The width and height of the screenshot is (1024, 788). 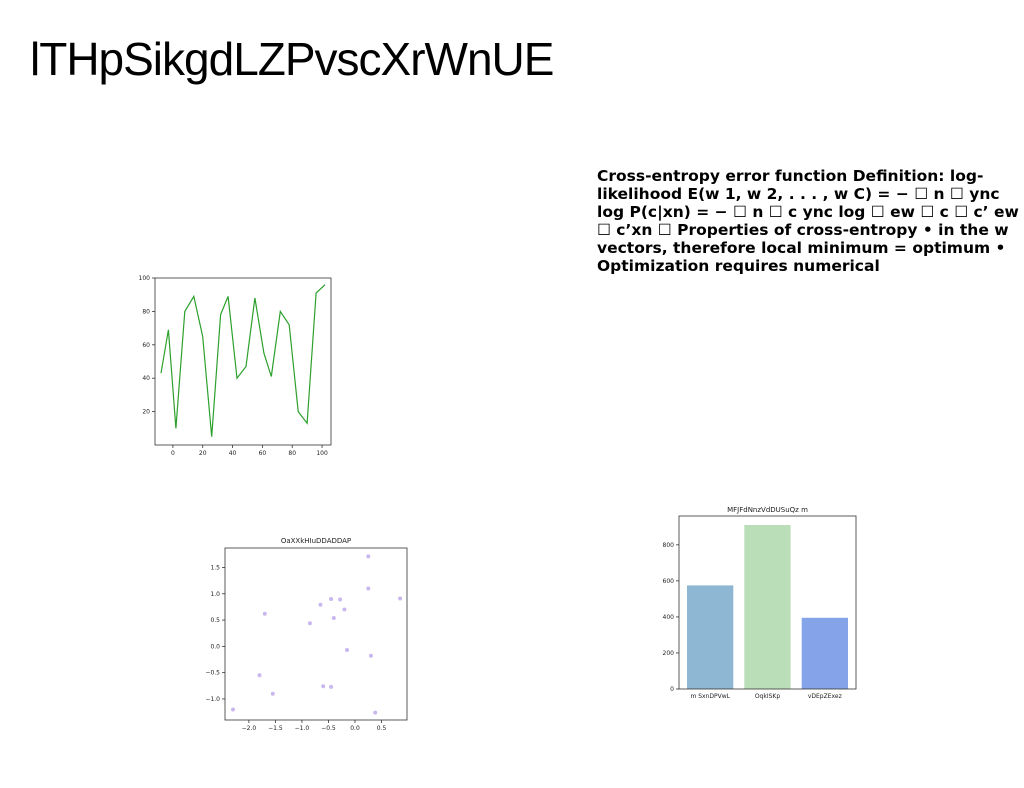 I want to click on bar-chart-plot-frame, so click(x=767, y=602).